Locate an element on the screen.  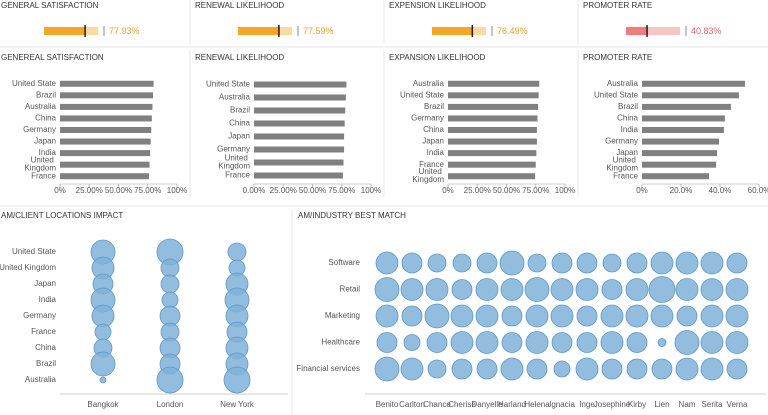
kpi-value: 77.93% is located at coordinates (124, 31).